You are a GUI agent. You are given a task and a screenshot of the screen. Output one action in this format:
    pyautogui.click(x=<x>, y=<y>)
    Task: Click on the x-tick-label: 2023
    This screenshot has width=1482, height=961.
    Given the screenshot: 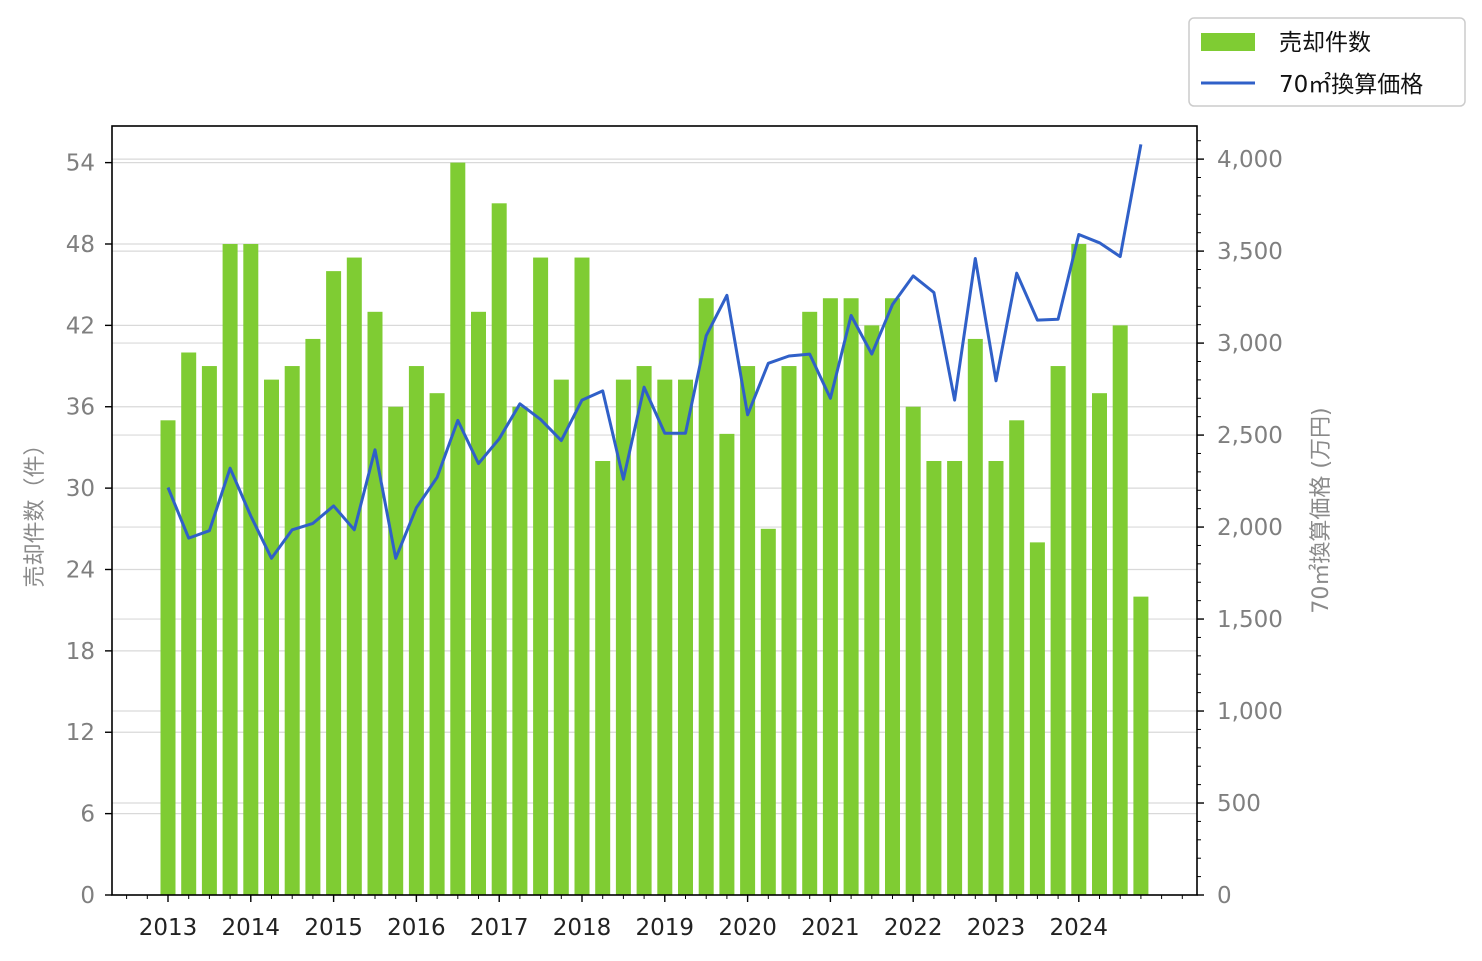 What is the action you would take?
    pyautogui.click(x=996, y=928)
    